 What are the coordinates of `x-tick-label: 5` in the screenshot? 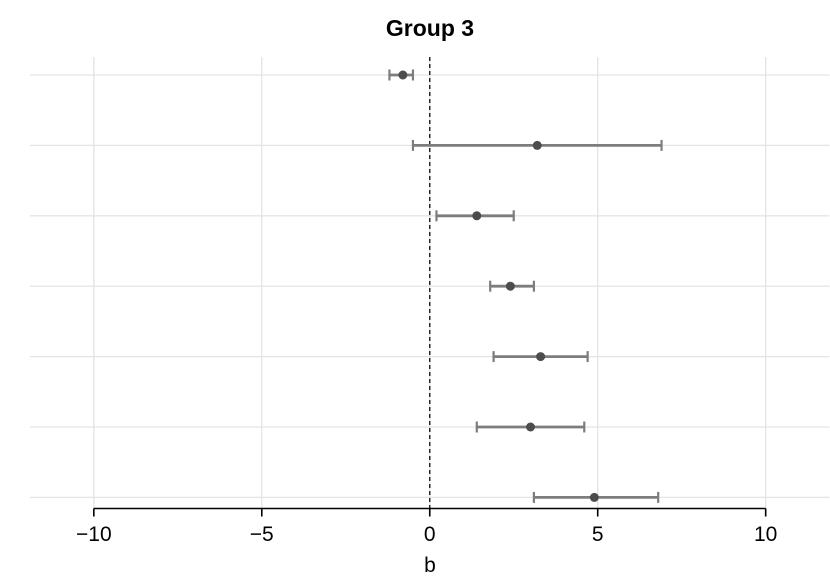 It's located at (598, 534).